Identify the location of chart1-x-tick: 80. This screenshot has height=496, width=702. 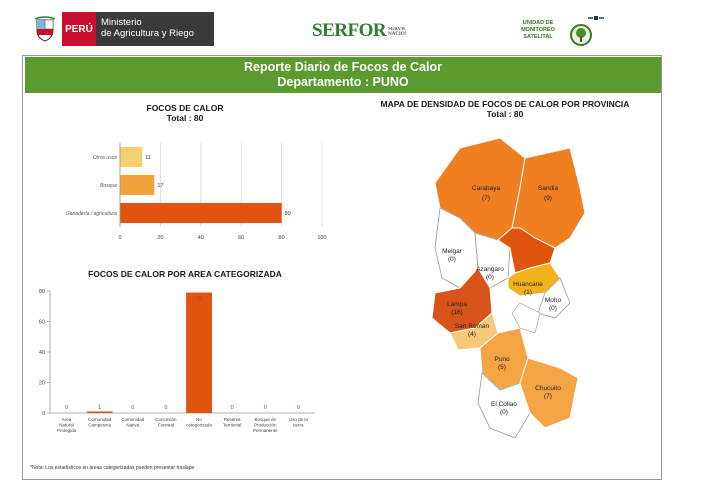
(282, 238).